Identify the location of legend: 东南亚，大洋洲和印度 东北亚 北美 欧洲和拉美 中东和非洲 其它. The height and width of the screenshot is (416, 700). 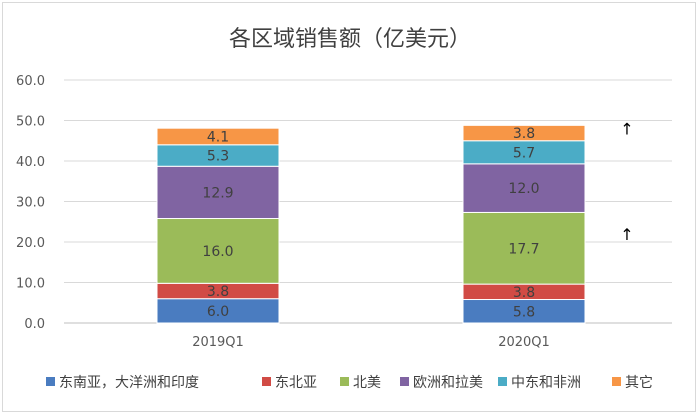
(349, 382).